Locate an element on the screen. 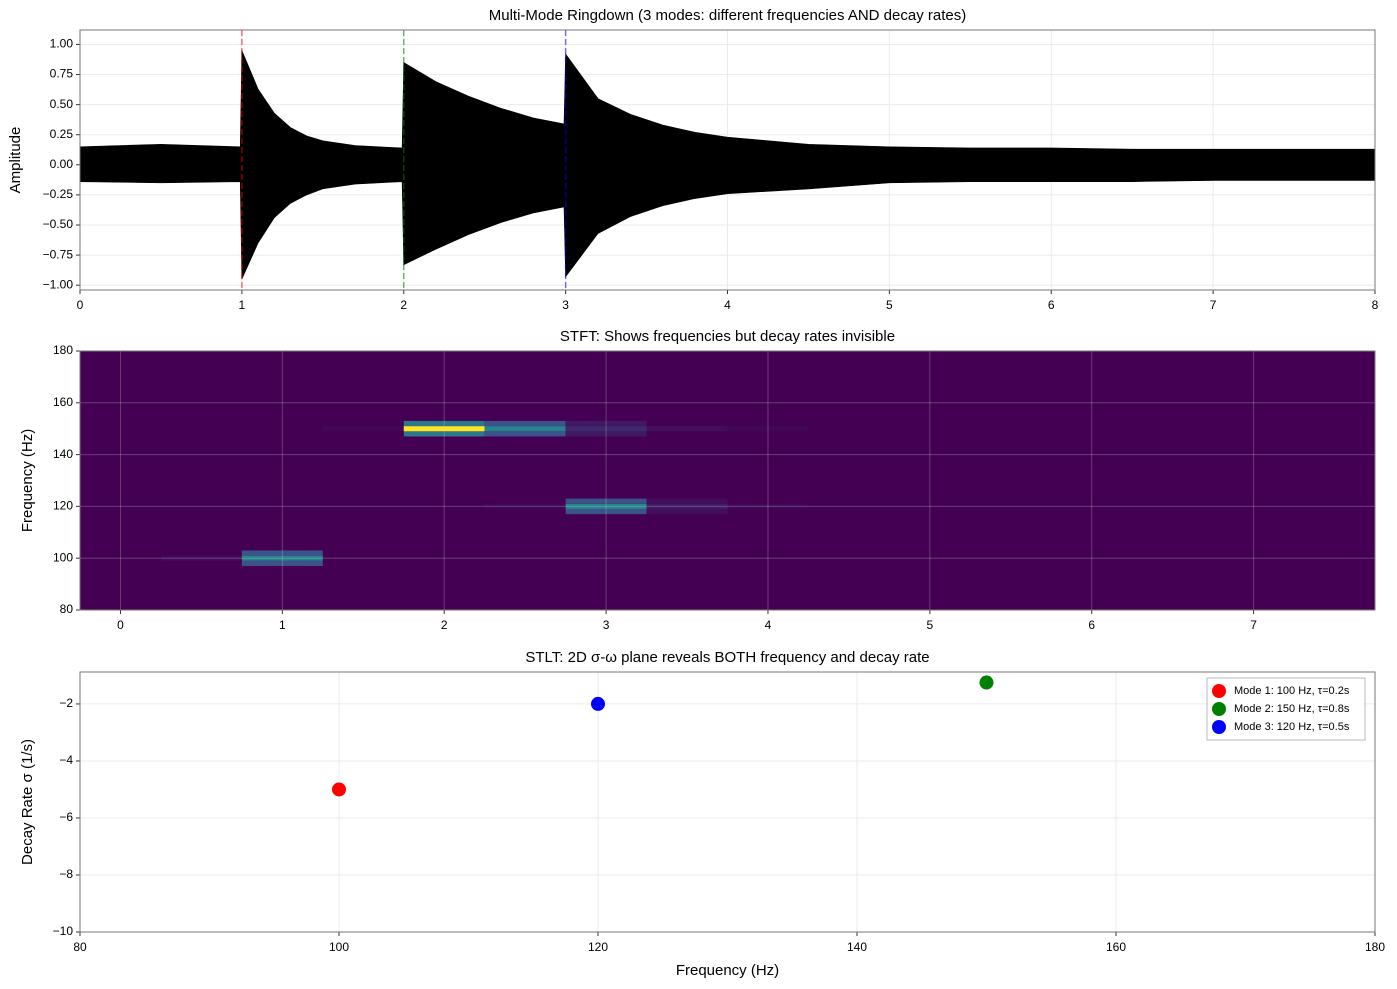 Image resolution: width=1397 pixels, height=989 pixels. x-tick-label: 180 is located at coordinates (1375, 947).